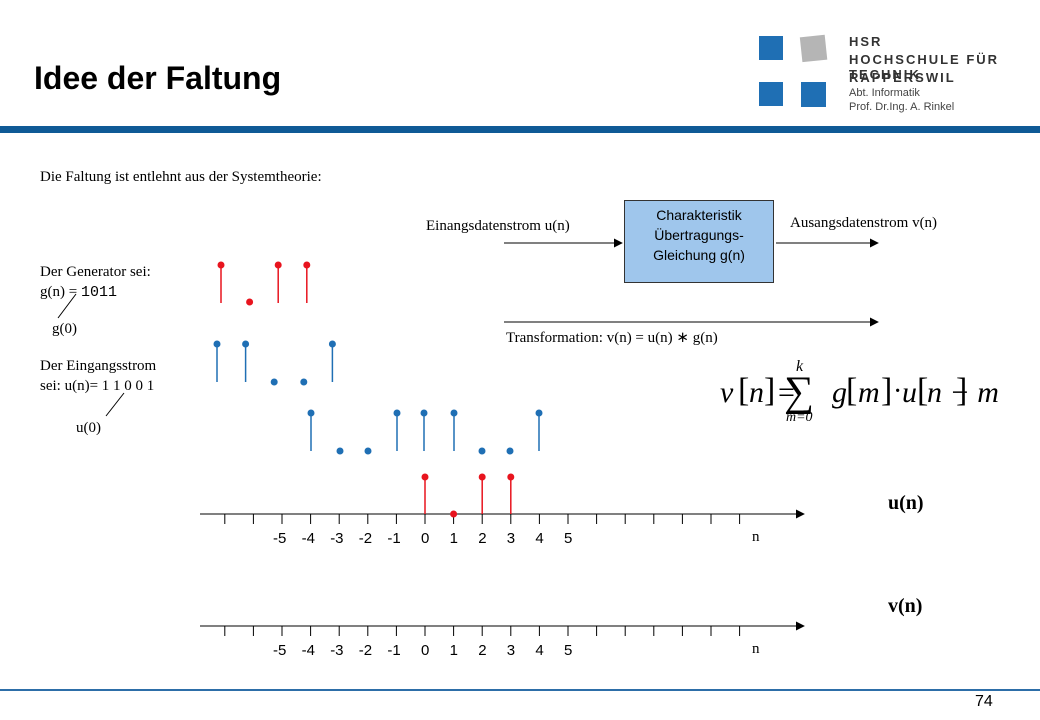  I want to click on axis-title-u: u(n), so click(906, 503).